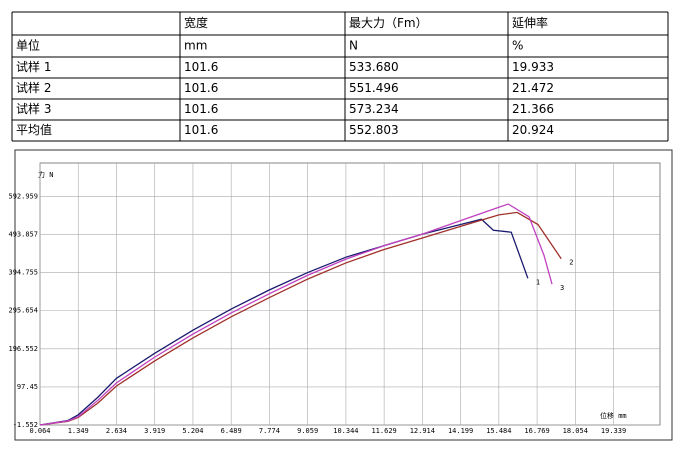 This screenshot has width=679, height=460. I want to click on table-cell: mm, so click(195, 46).